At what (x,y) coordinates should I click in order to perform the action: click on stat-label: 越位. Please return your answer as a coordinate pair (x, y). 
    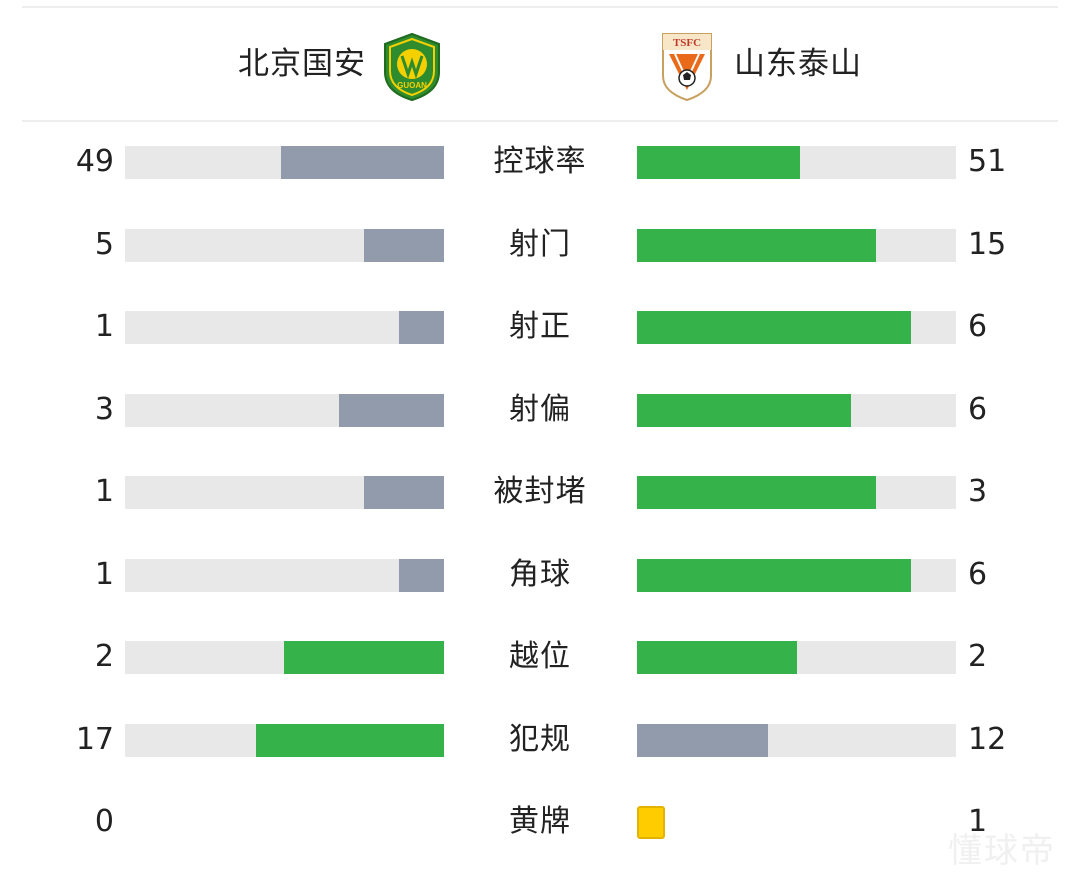
    Looking at the image, I should click on (540, 656).